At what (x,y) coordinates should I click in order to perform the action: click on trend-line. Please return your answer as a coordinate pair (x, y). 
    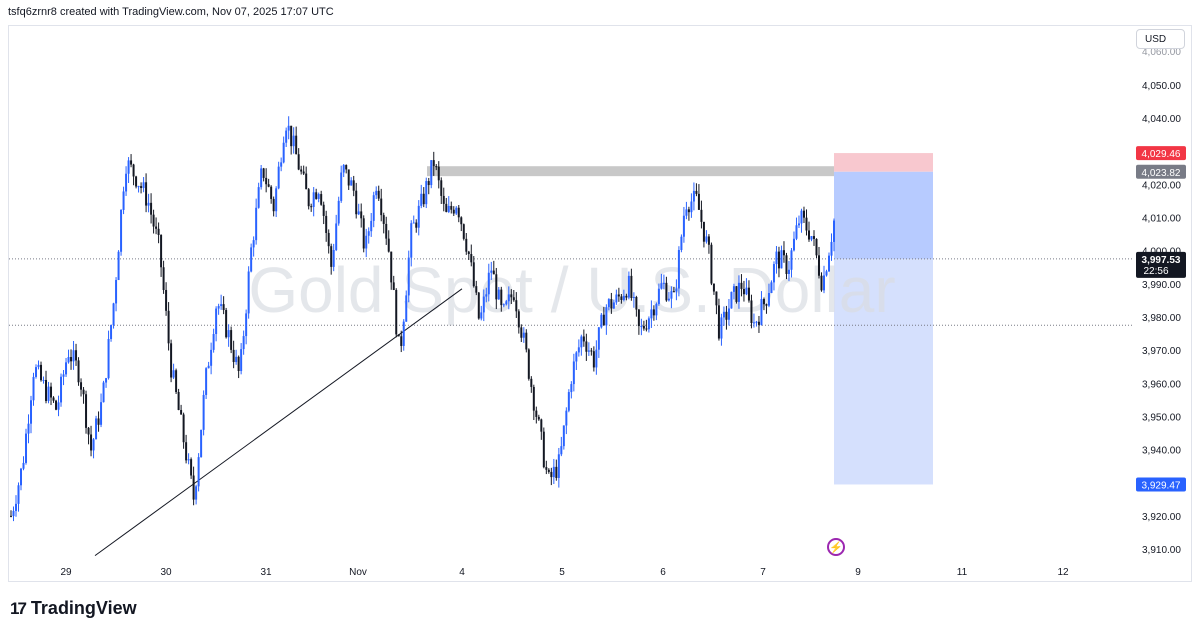
    Looking at the image, I should click on (278, 422).